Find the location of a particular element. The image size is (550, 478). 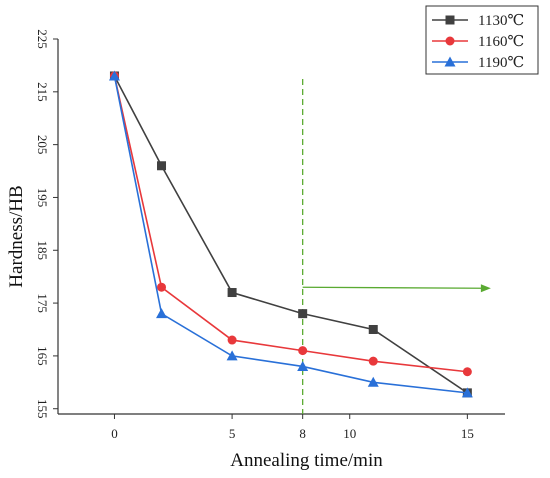

legend: 1130℃ 1160℃ 1190℃ is located at coordinates (482, 40).